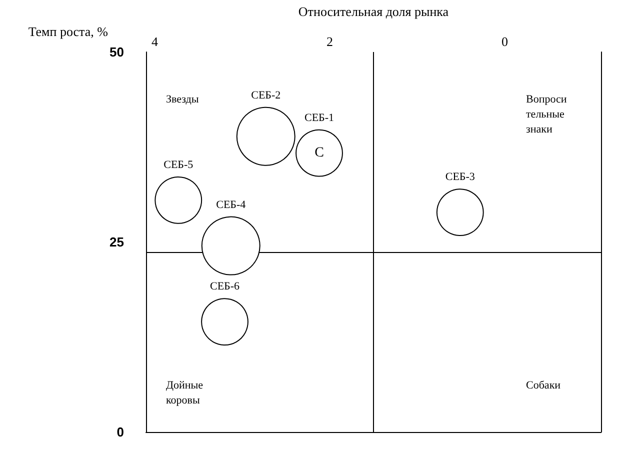  What do you see at coordinates (68, 31) in the screenshot?
I see `y-axis-title: Темп роста, %` at bounding box center [68, 31].